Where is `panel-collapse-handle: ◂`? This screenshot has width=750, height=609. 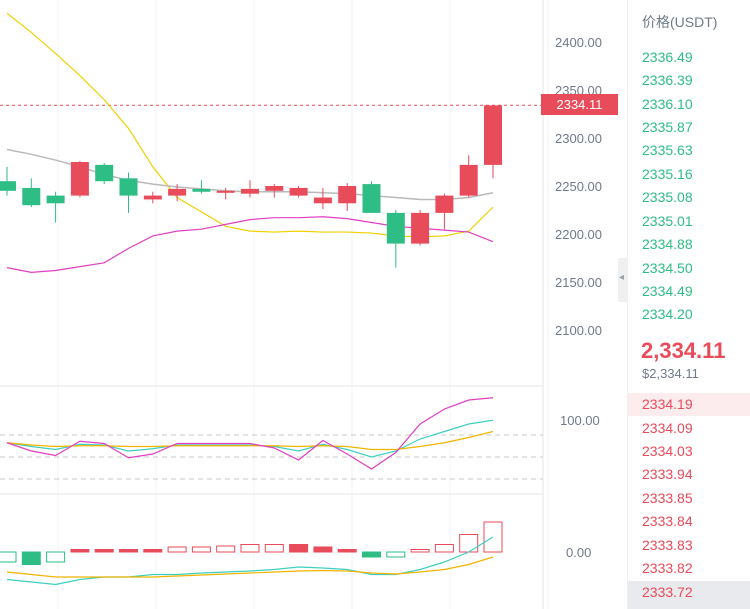 panel-collapse-handle: ◂ is located at coordinates (622, 280).